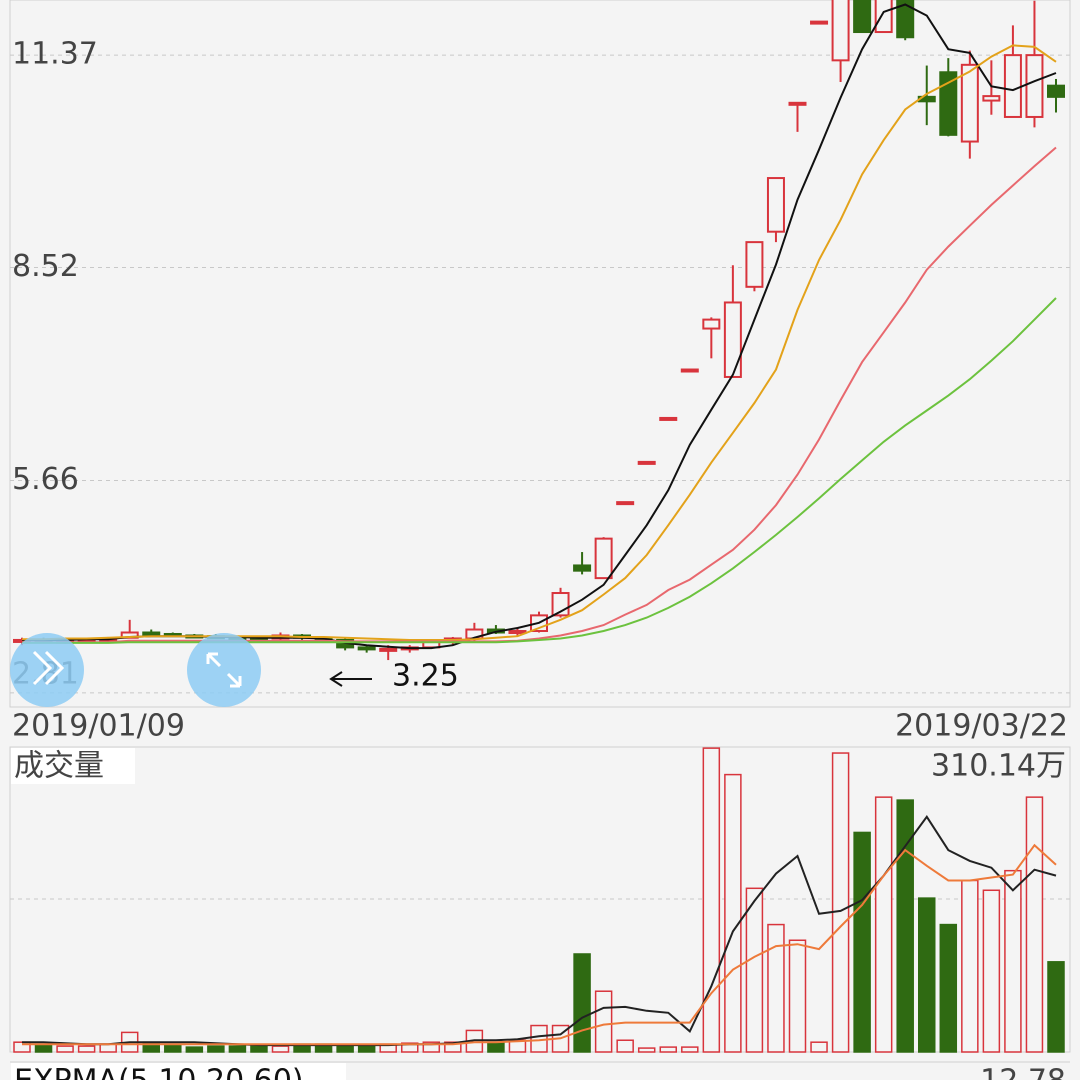 The height and width of the screenshot is (1080, 1080). I want to click on collapse-button, so click(47, 670).